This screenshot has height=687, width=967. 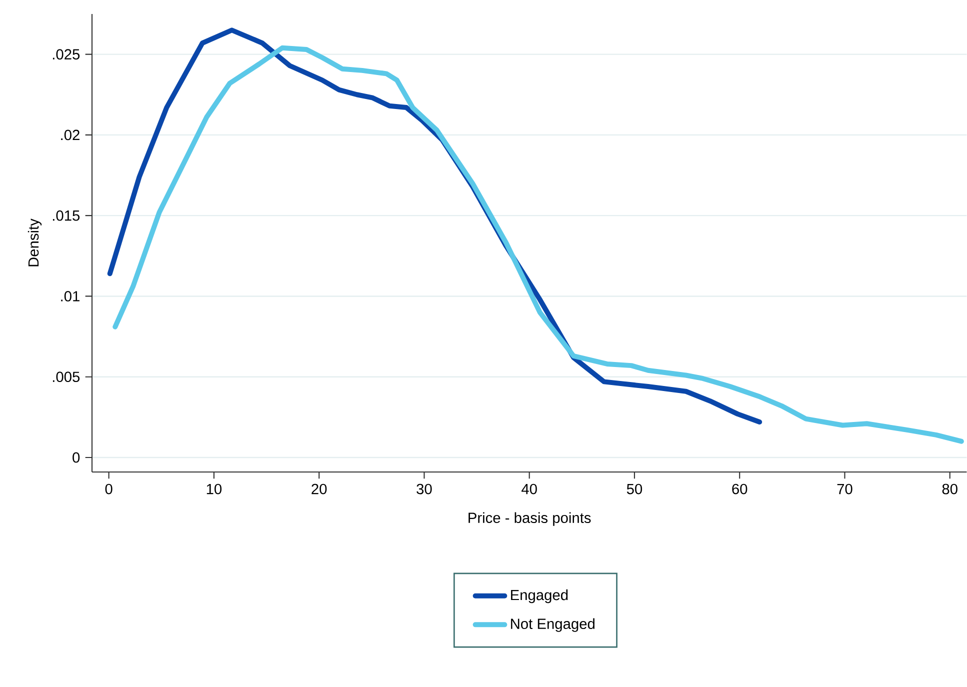 What do you see at coordinates (740, 489) in the screenshot?
I see `x-tick-label: 60` at bounding box center [740, 489].